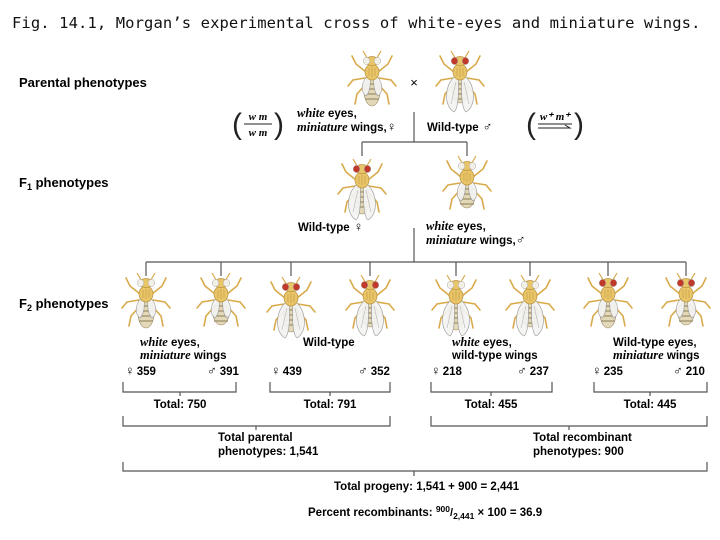 This screenshot has width=720, height=540. Describe the element at coordinates (686, 299) in the screenshot. I see `f2-fly-4-male` at that location.